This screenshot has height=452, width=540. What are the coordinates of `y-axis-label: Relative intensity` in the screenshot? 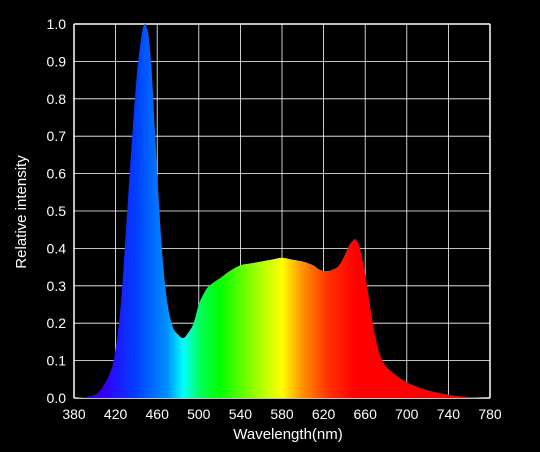 It's located at (21, 212).